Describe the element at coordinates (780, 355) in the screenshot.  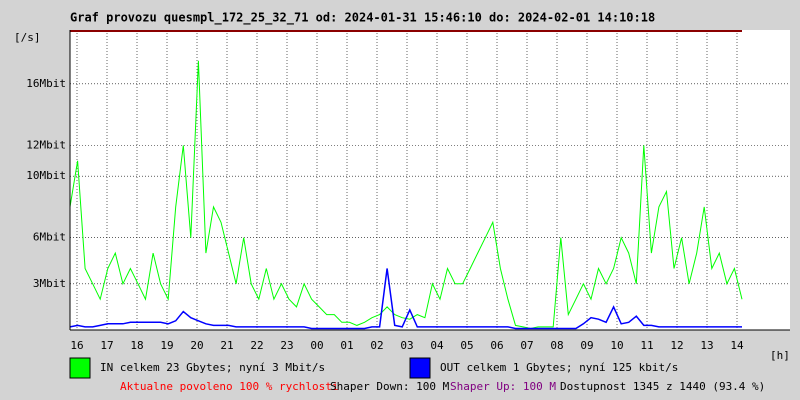
I see `x-unit: [h]` at that location.